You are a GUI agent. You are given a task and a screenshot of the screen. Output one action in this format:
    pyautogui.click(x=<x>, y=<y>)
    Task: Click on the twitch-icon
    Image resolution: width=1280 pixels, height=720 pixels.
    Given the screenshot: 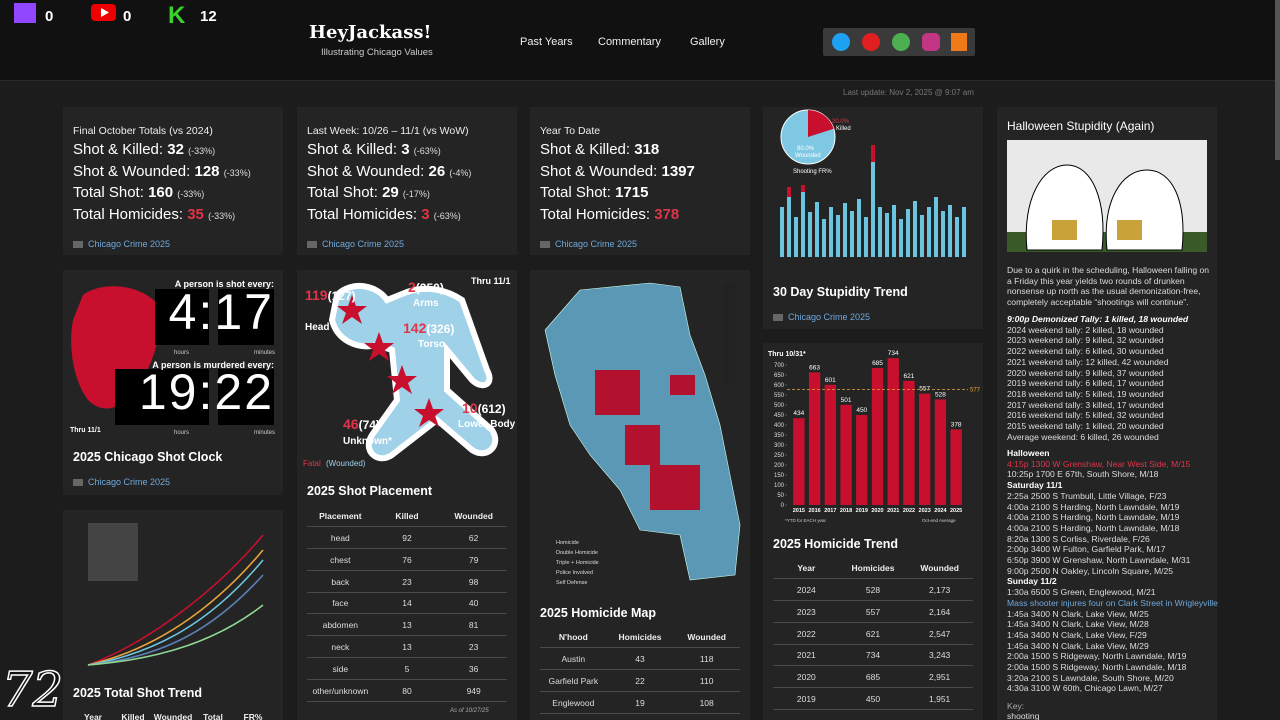 What is the action you would take?
    pyautogui.click(x=25, y=13)
    